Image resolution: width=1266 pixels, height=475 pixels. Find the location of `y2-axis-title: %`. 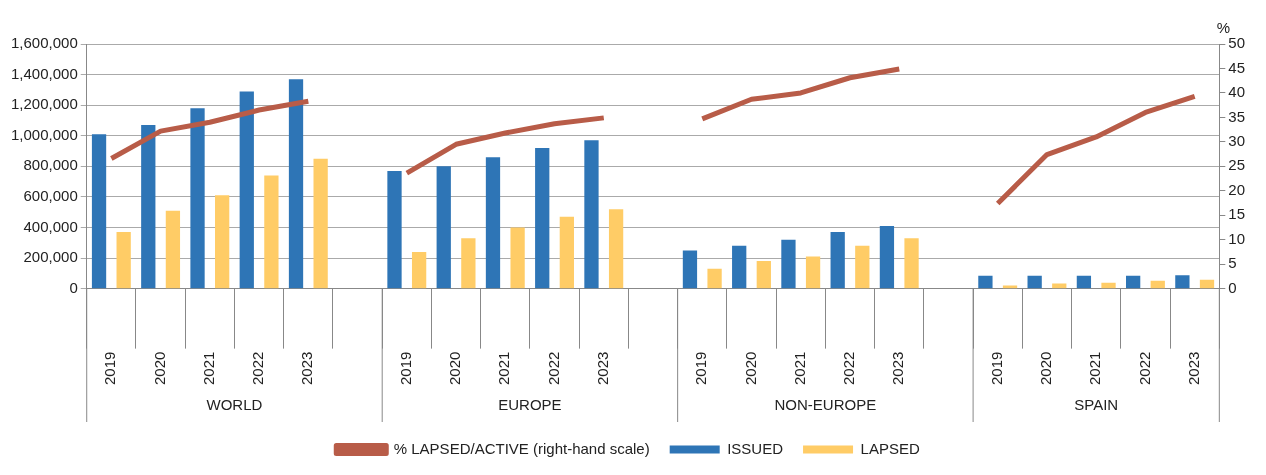

y2-axis-title: % is located at coordinates (1223, 27).